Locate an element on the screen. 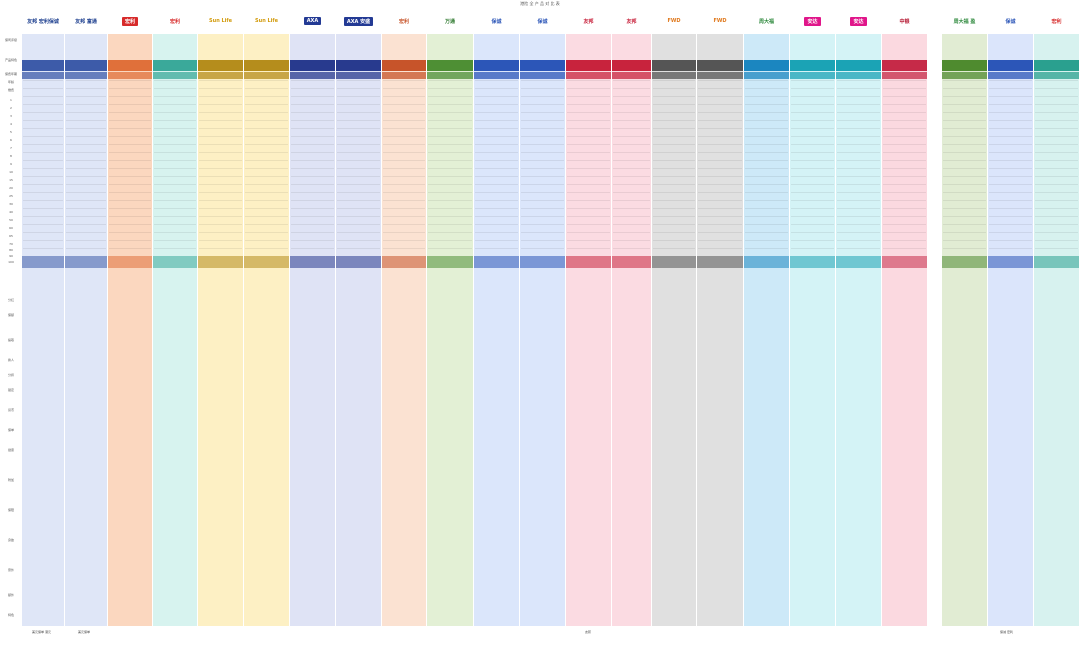  company-column: Sun Life is located at coordinates (220, 320).